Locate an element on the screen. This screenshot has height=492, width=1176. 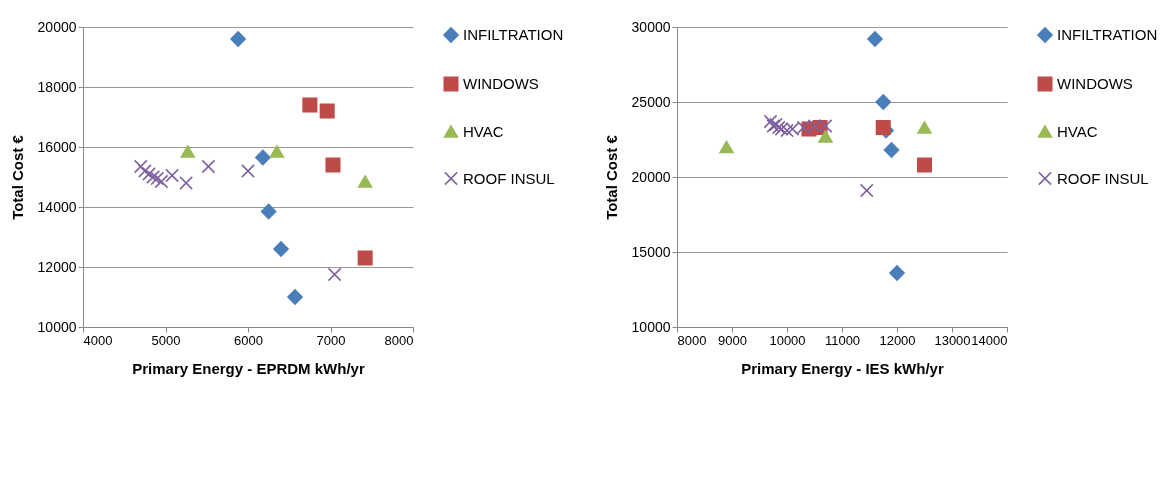
y-tick-label: 16000 is located at coordinates (57, 146).